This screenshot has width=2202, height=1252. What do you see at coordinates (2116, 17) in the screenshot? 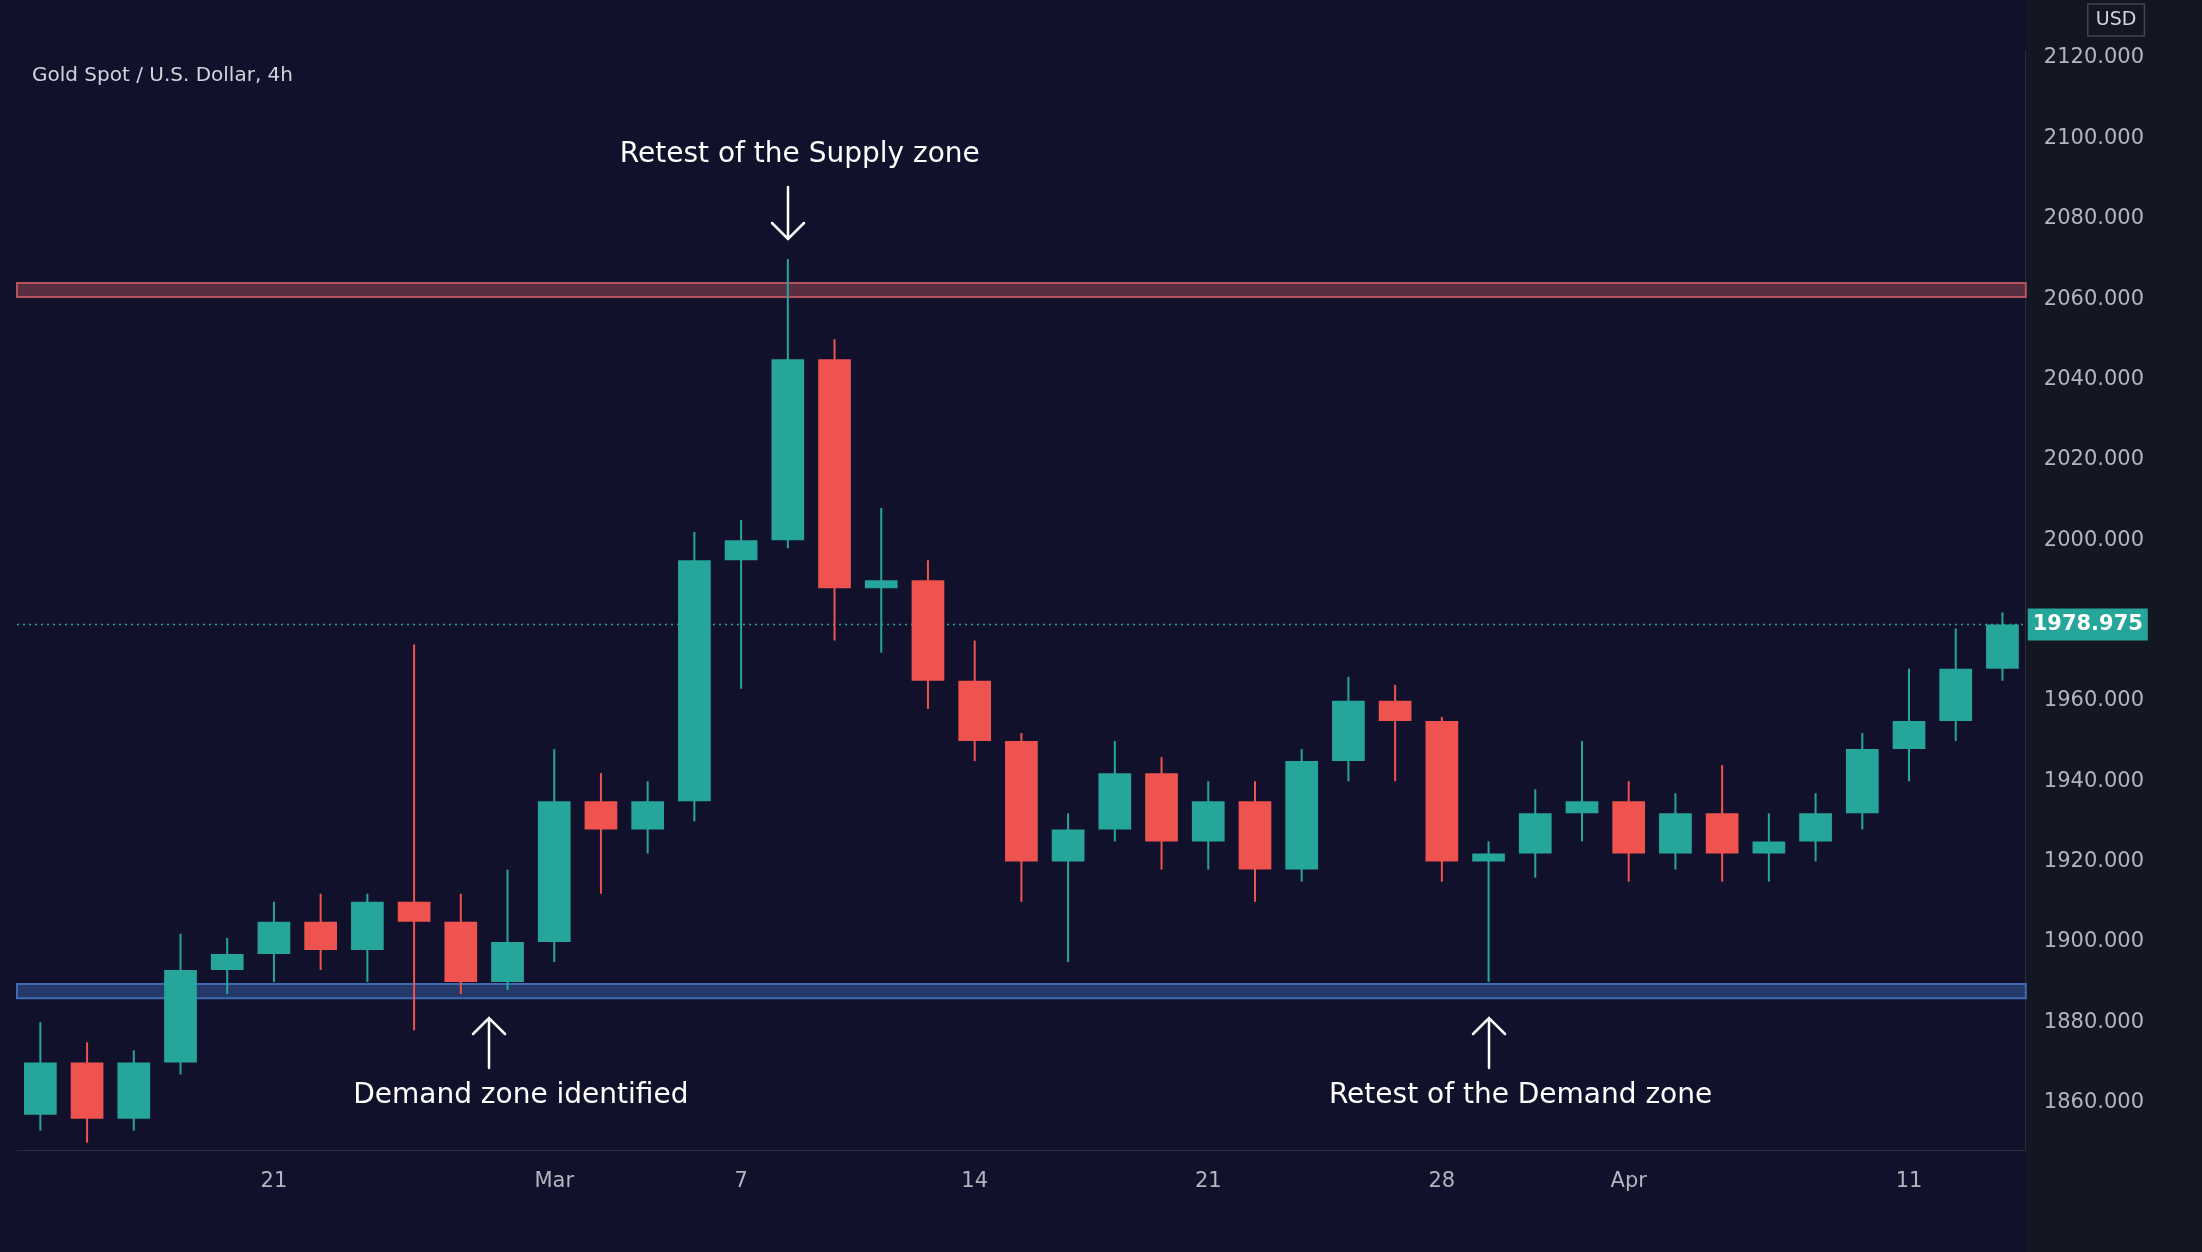
I see `text: USD` at bounding box center [2116, 17].